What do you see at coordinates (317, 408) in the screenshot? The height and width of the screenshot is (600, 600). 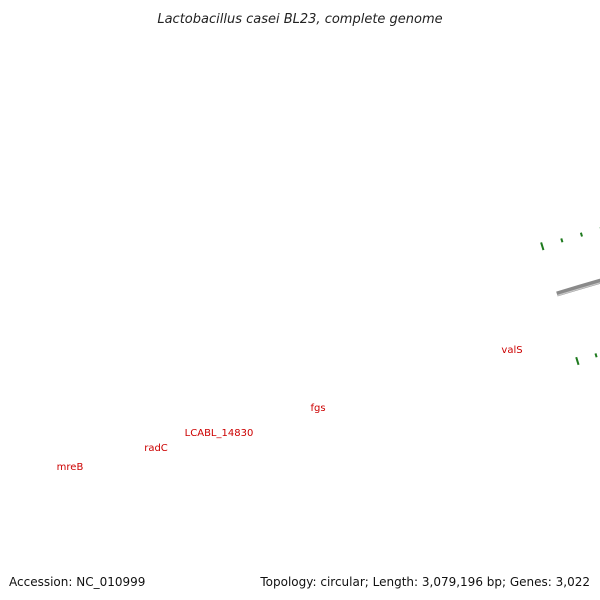 I see `fgs-label: fgs` at bounding box center [317, 408].